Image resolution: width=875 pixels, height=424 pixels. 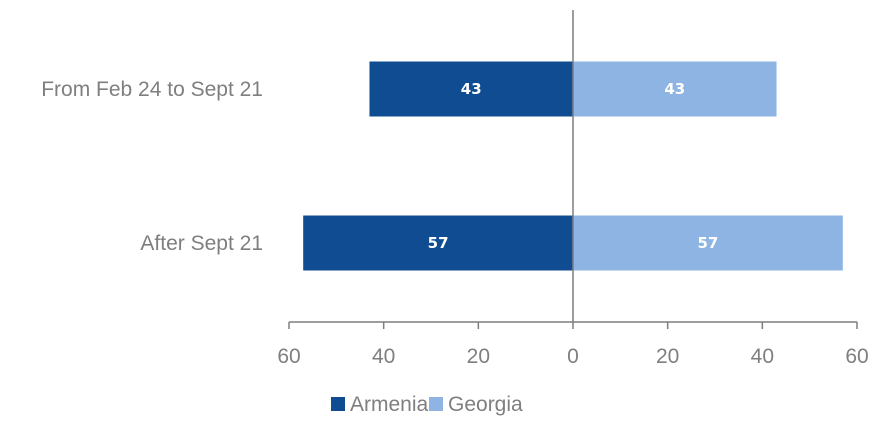 I want to click on legend-swatch-armenia, so click(x=338, y=404).